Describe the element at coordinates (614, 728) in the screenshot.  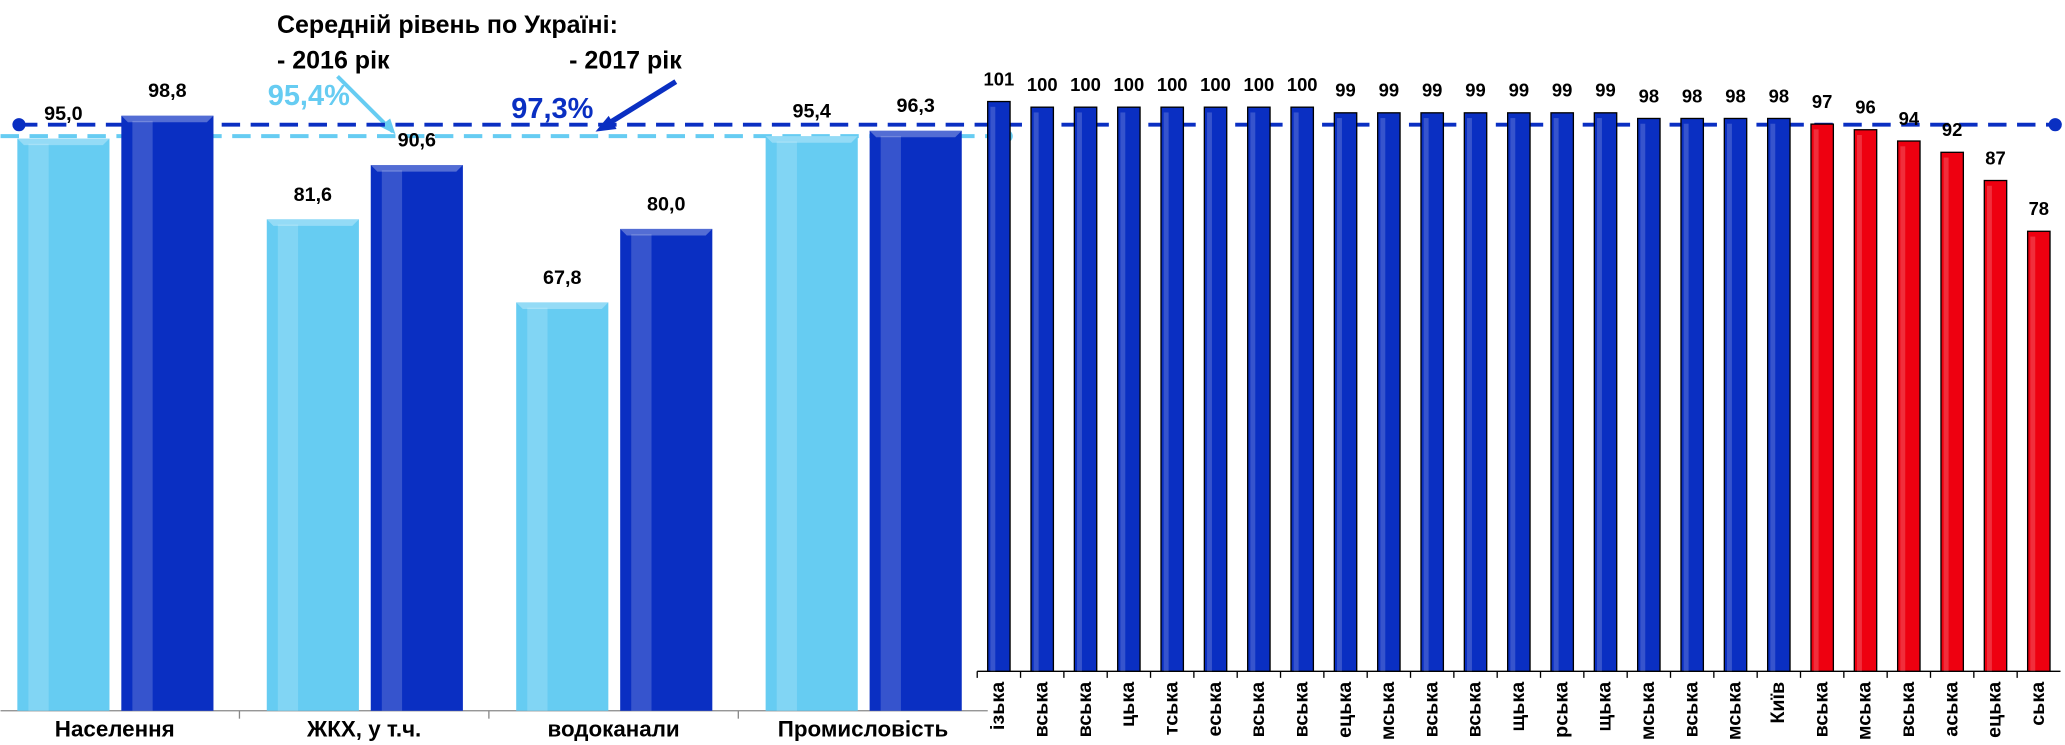
I see `x-tick-label: водоканали` at that location.